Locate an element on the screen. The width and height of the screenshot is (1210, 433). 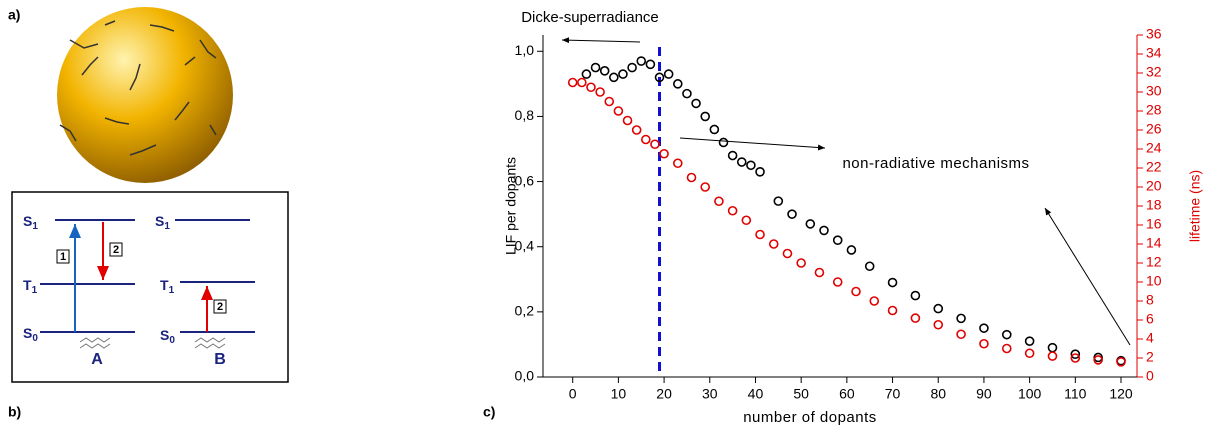
y-tick-label: 1,0 is located at coordinates (525, 50).